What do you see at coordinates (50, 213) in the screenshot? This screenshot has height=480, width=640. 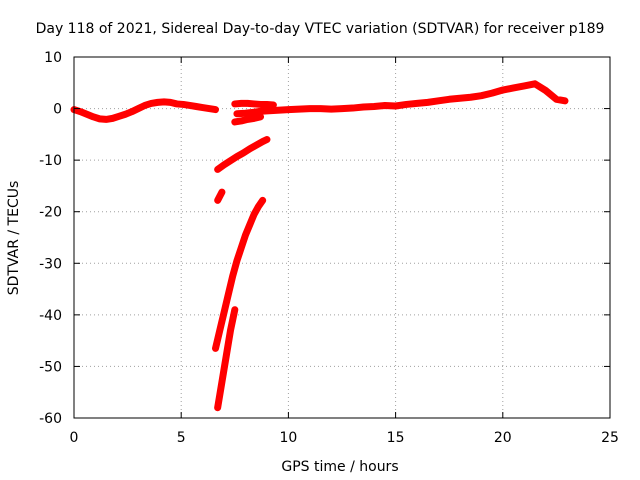 I see `y-tick-label: -20` at bounding box center [50, 213].